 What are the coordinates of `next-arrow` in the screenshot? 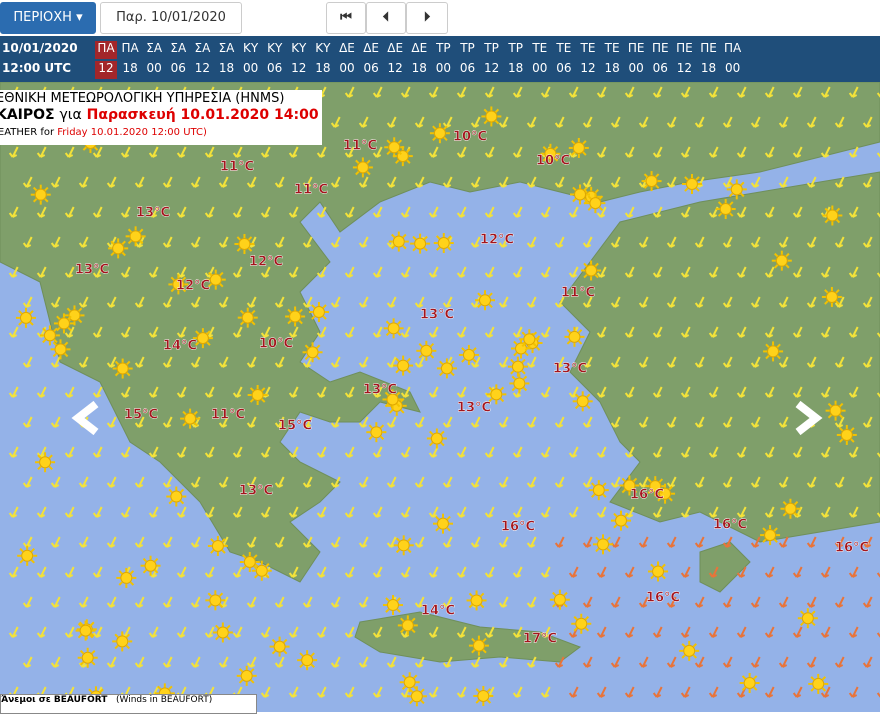 It's located at (809, 418).